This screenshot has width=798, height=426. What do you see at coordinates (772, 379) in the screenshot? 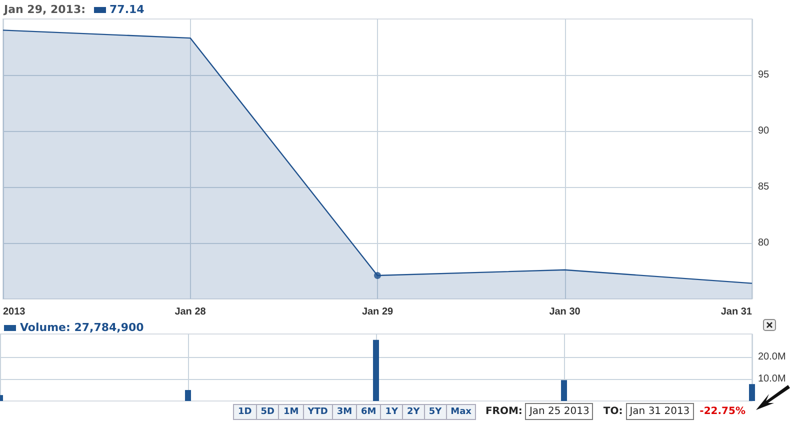
I see `y-tick-label: 10.0M` at bounding box center [772, 379].